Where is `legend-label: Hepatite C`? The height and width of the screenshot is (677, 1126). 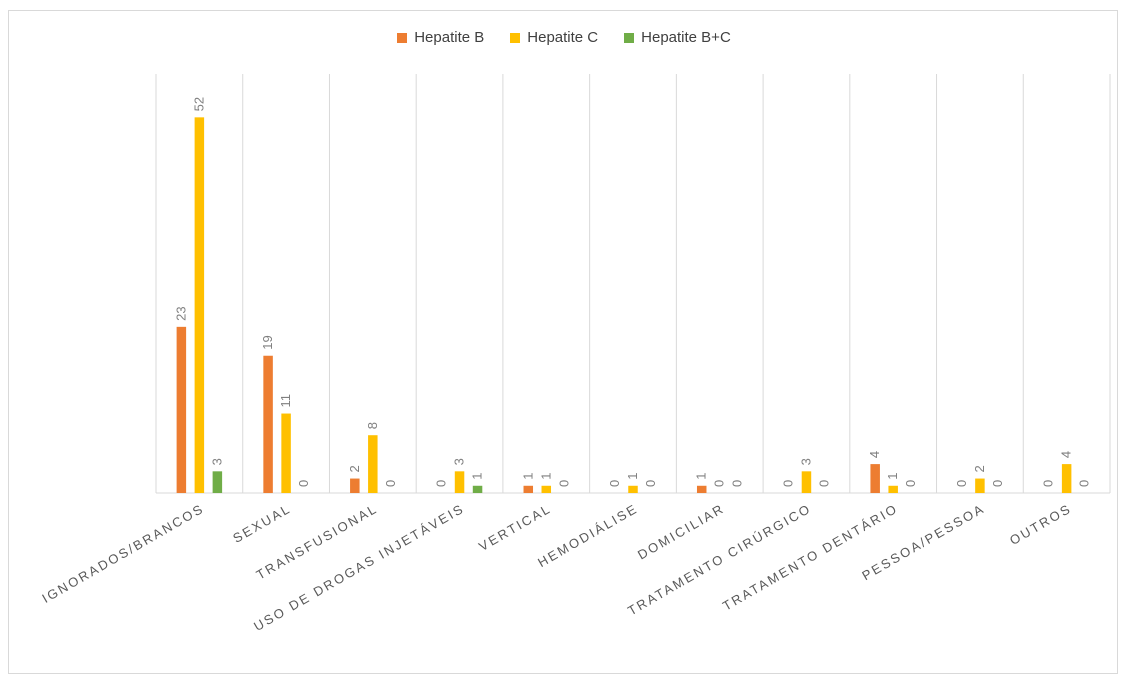
legend-label: Hepatite C is located at coordinates (563, 37).